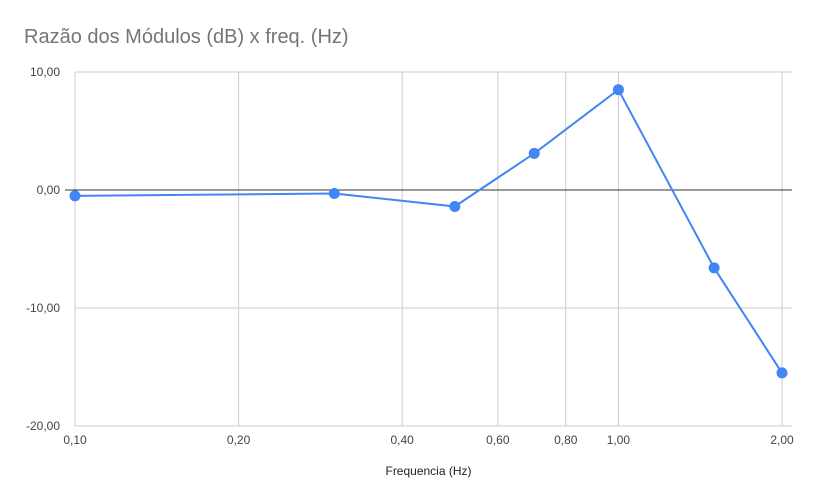 The width and height of the screenshot is (817, 504). I want to click on x-tick-label: 0,60, so click(498, 440).